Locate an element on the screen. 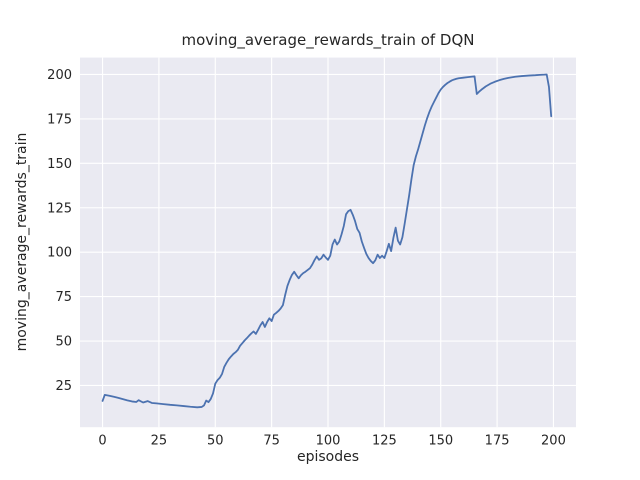 The width and height of the screenshot is (640, 480). y-tick-label: 50 is located at coordinates (63, 342).